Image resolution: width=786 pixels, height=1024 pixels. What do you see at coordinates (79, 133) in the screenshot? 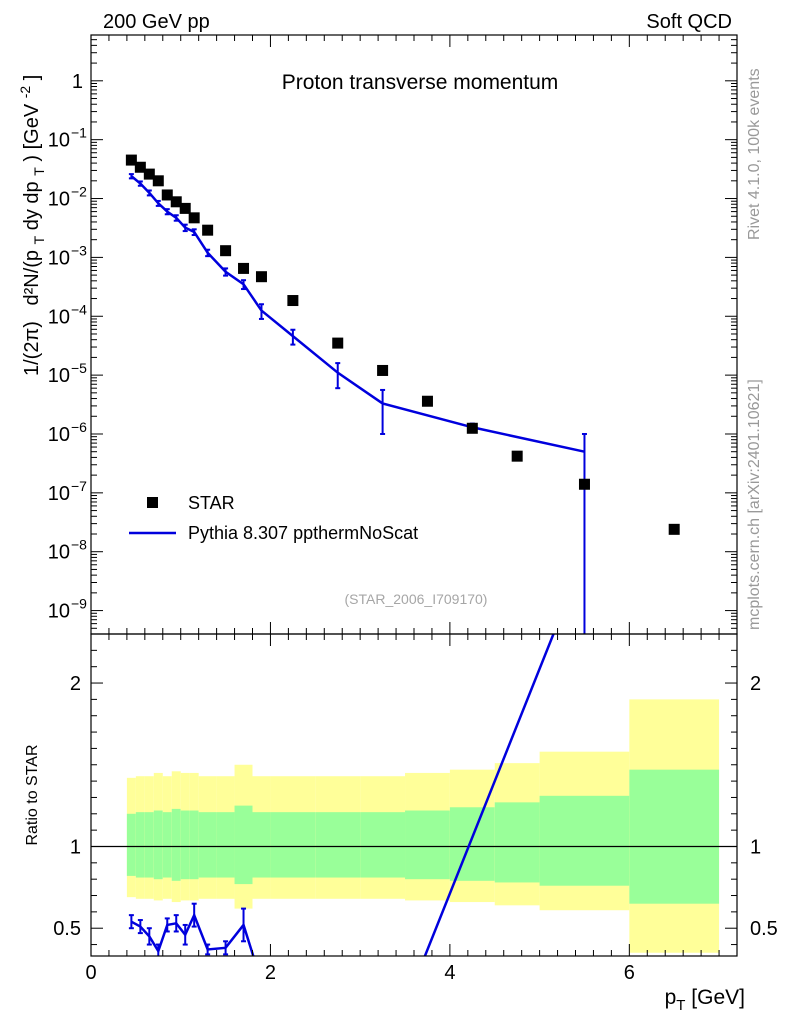
I see `y-tick-label-exponent: −1` at bounding box center [79, 133].